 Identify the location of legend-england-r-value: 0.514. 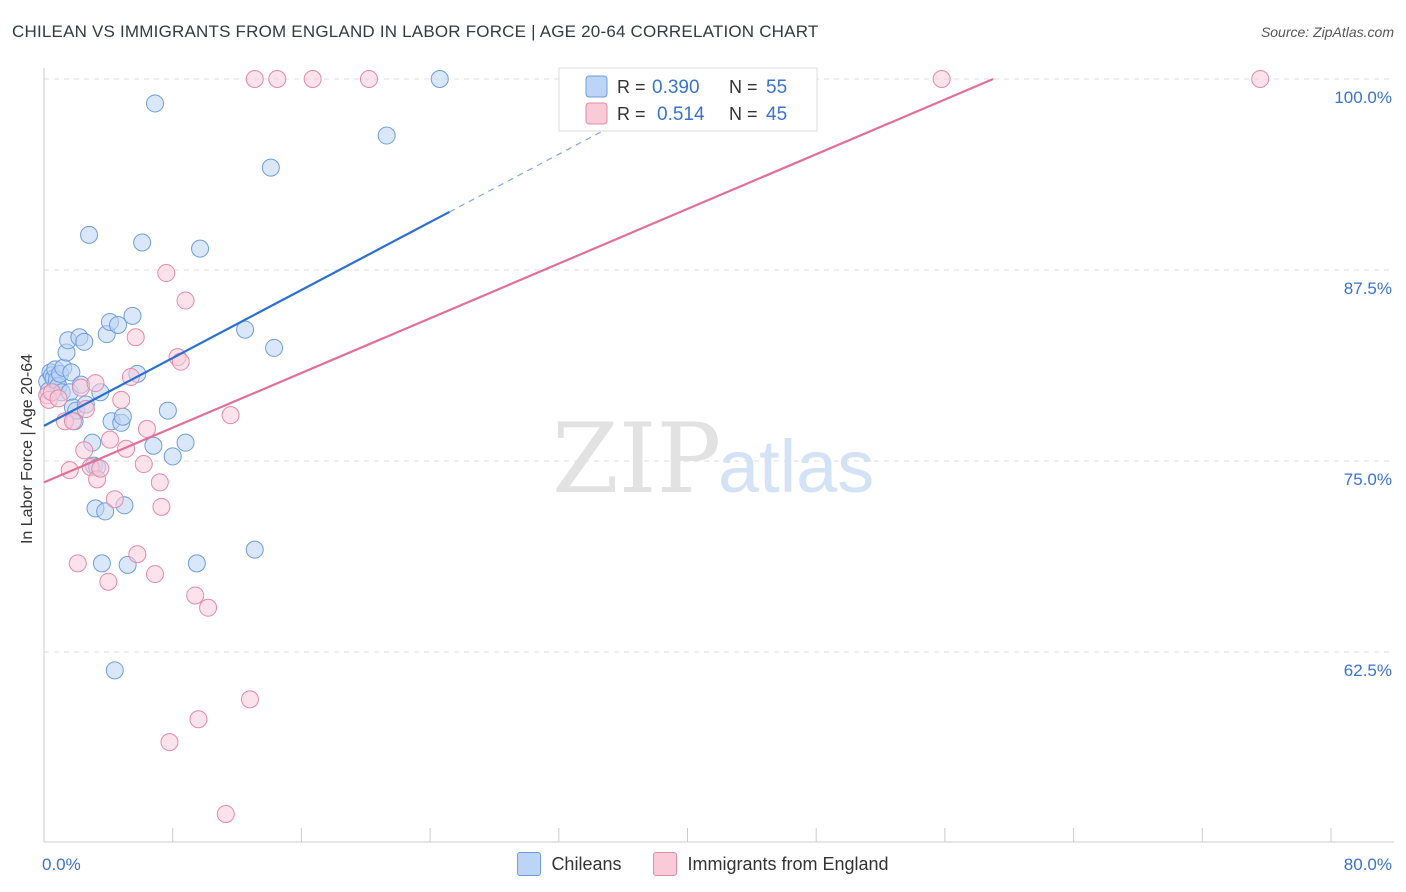
(681, 114).